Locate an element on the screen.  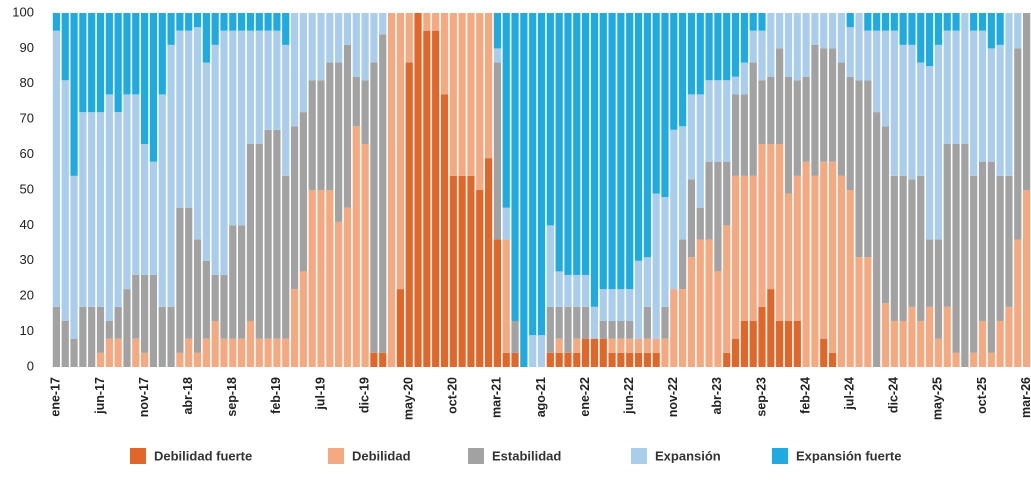
y-tick-label: 100 is located at coordinates (23, 11).